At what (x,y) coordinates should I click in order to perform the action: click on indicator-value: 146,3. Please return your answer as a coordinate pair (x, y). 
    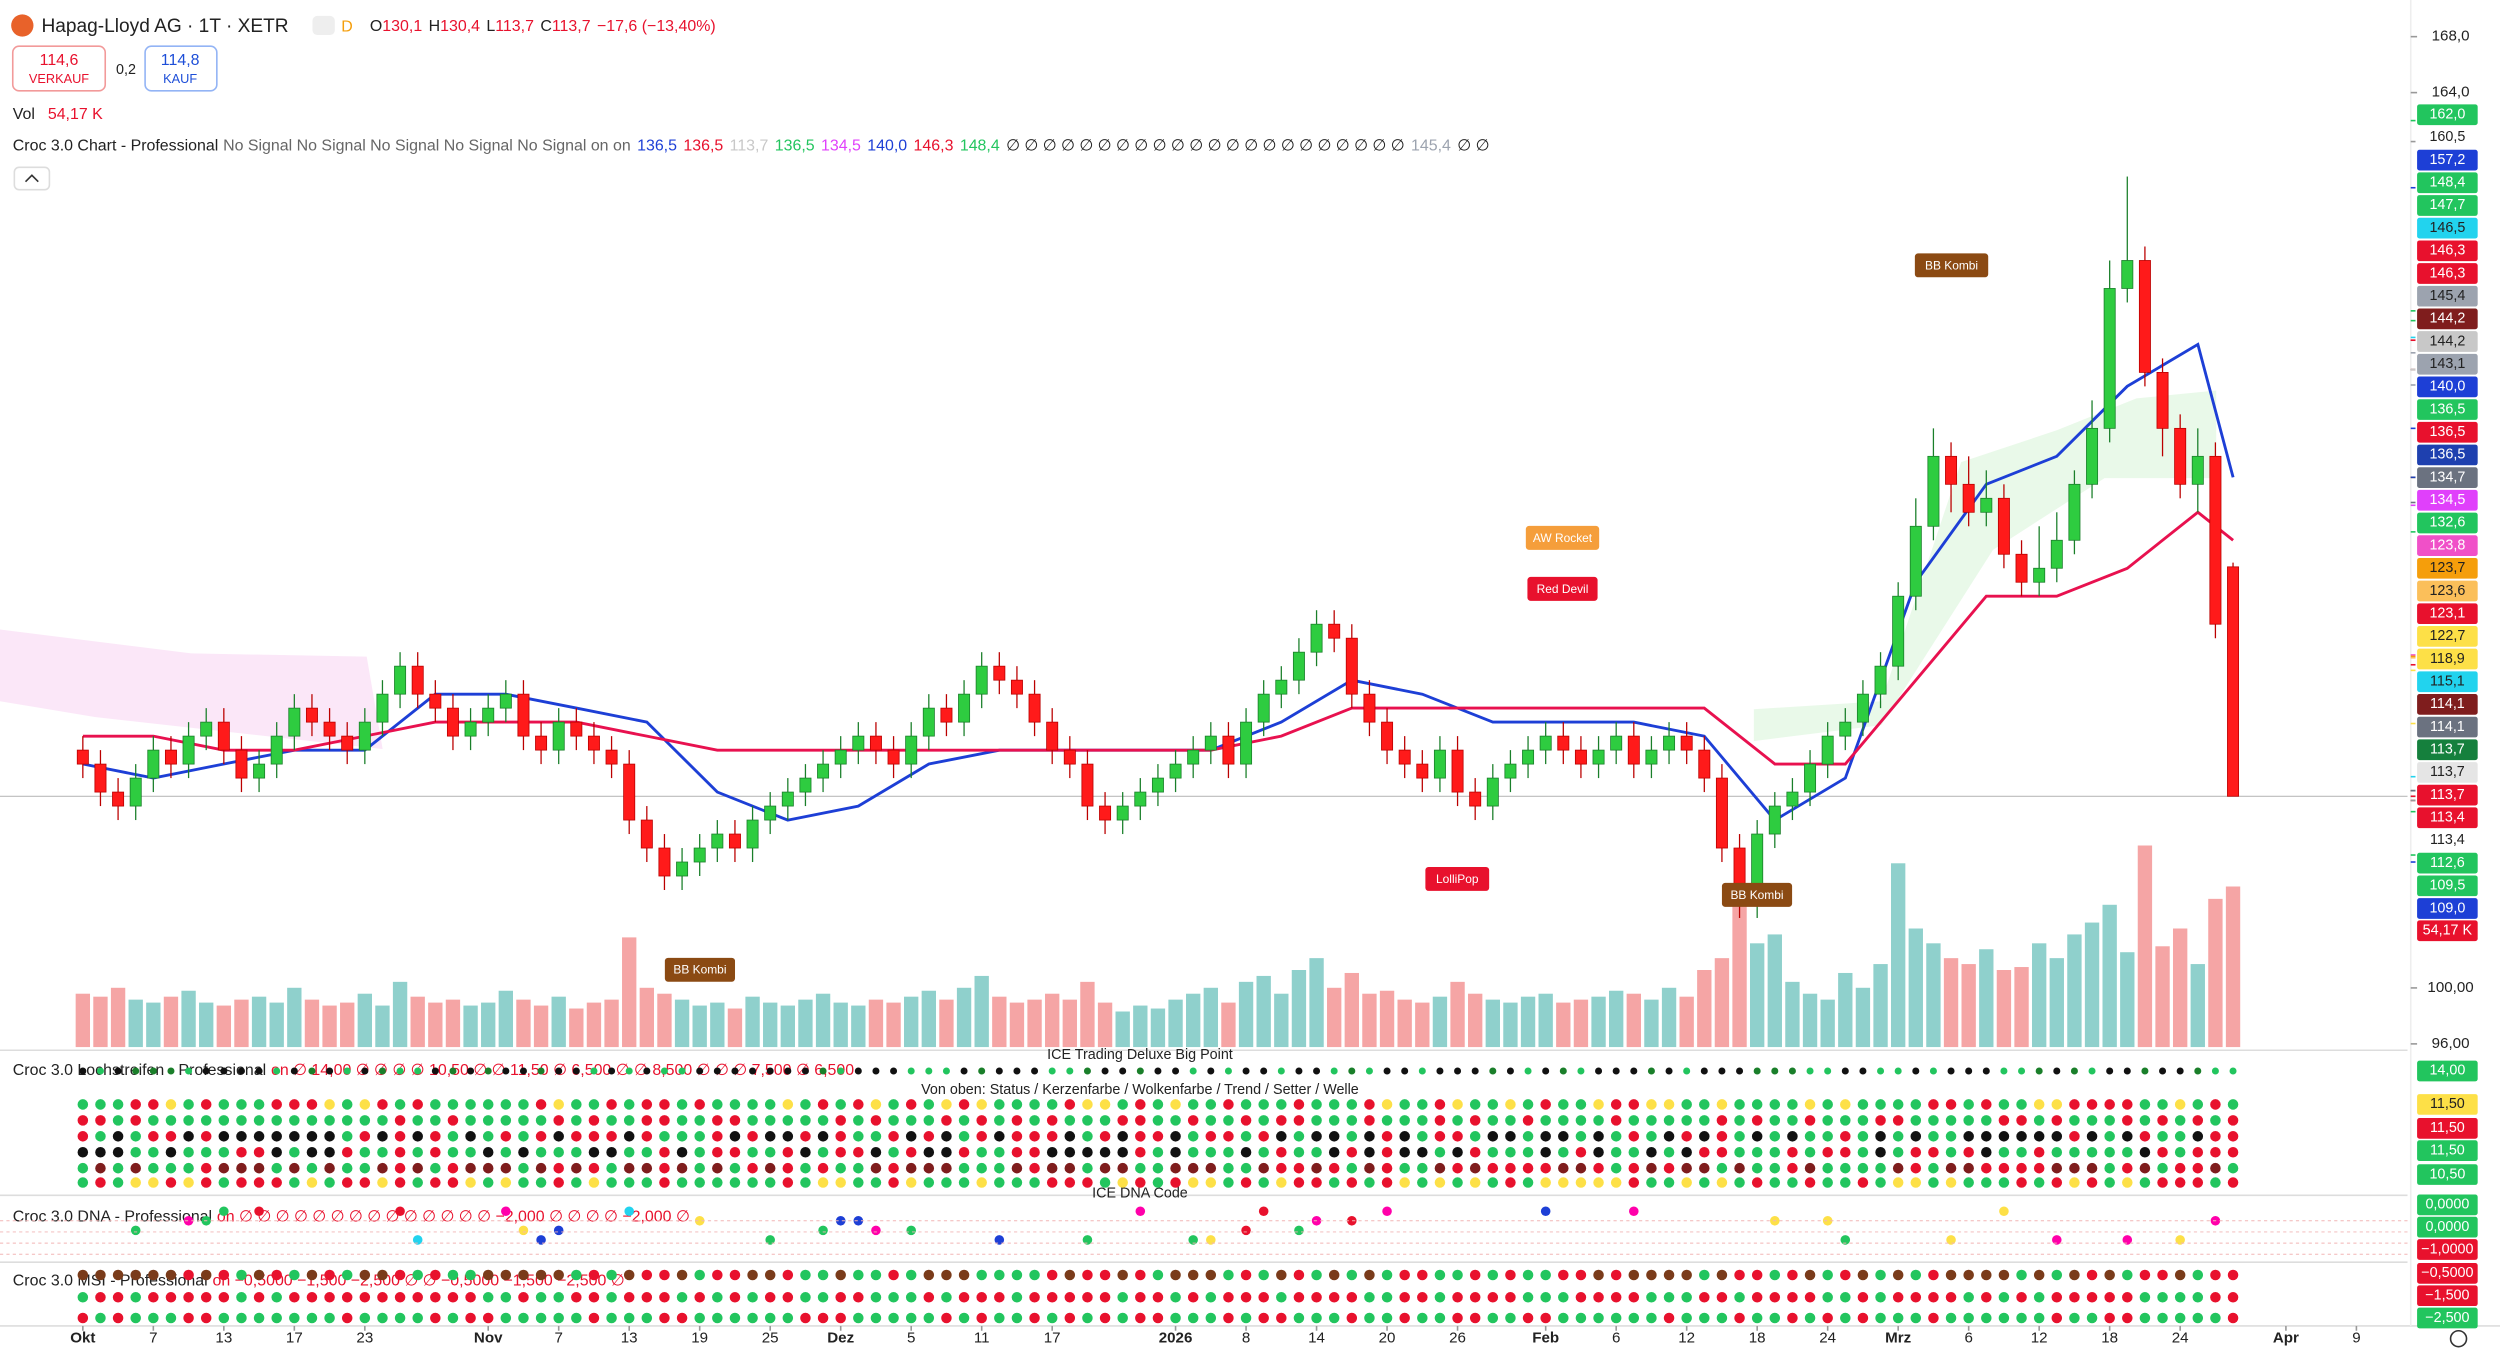
    Looking at the image, I should click on (934, 146).